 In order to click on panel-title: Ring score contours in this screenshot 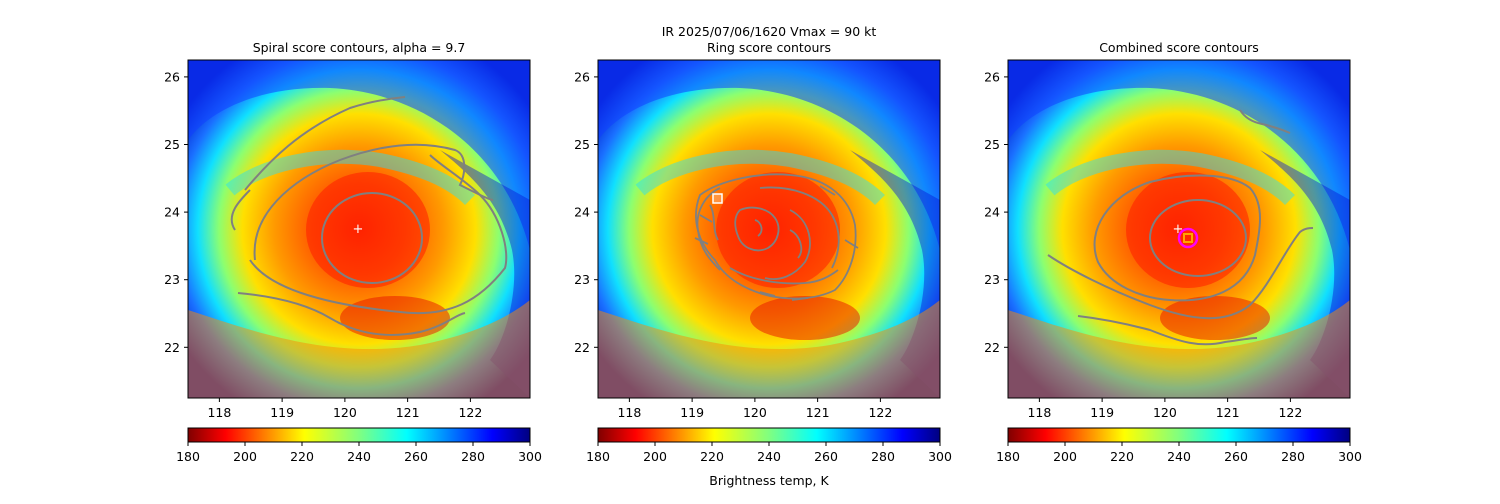, I will do `click(769, 47)`.